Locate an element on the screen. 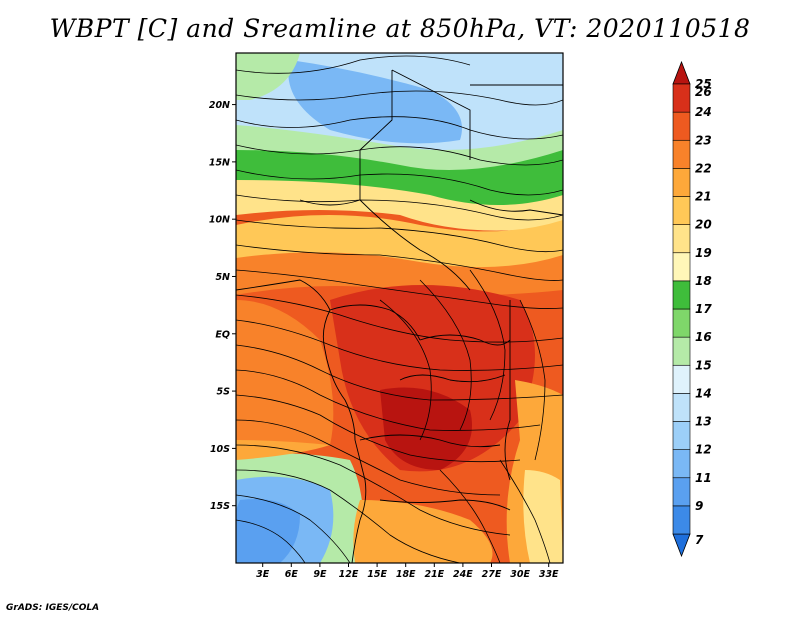 The width and height of the screenshot is (800, 618). colorbar-label: 24 is located at coordinates (703, 112).